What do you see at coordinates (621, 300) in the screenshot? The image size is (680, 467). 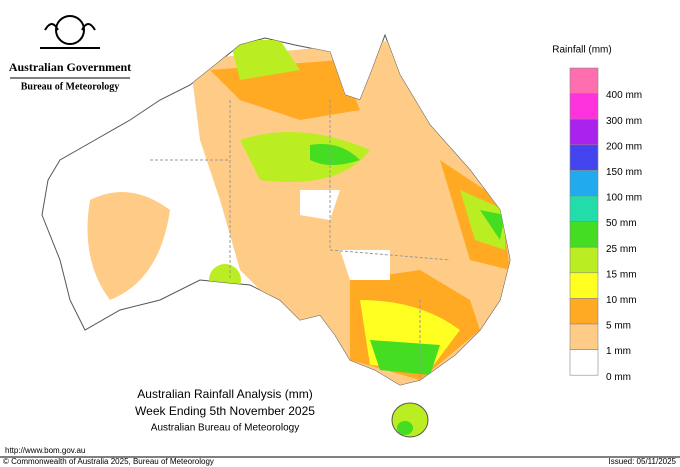 I see `legend-label: 10 mm` at bounding box center [621, 300].